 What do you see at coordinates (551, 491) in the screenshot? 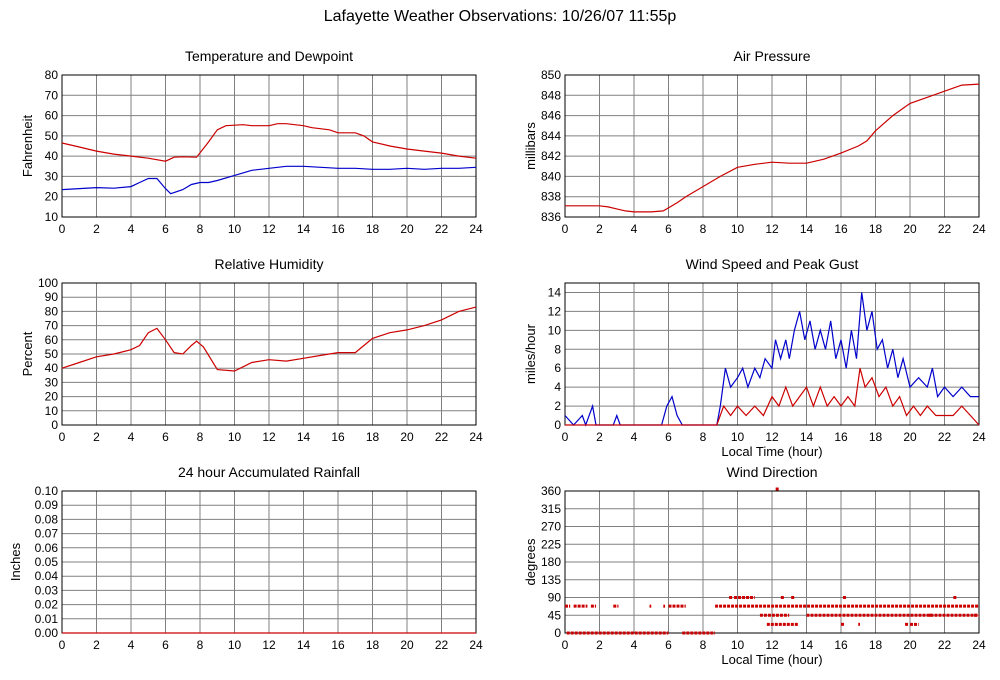
I see `wind_direction-y-tick-label: 360` at bounding box center [551, 491].